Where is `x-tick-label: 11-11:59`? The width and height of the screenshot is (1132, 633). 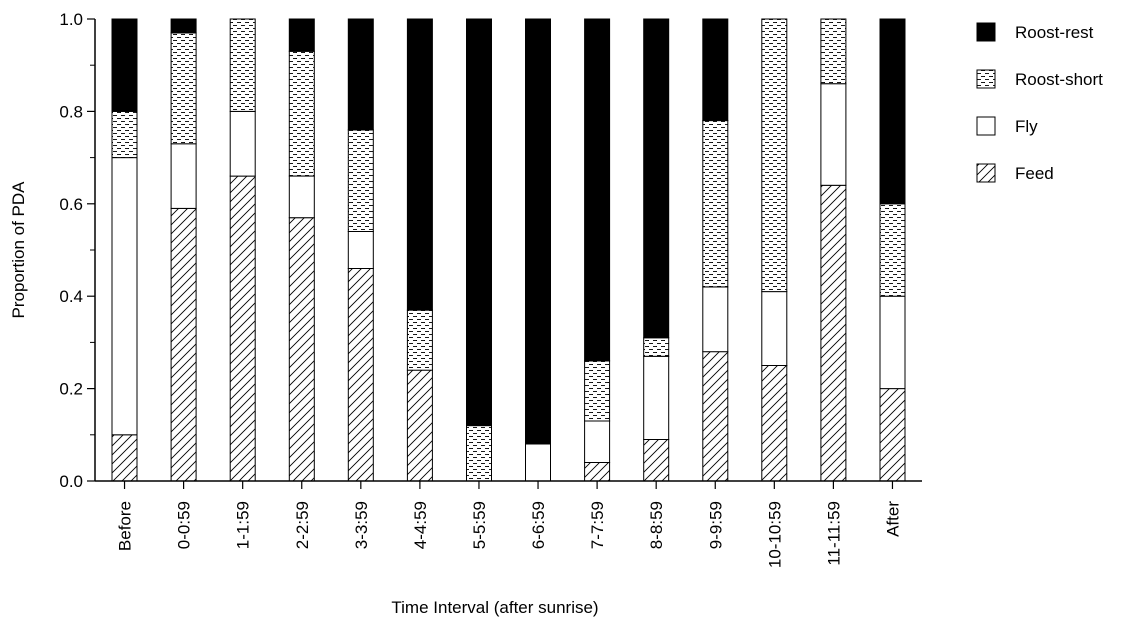
x-tick-label: 11-11:59 is located at coordinates (833, 533).